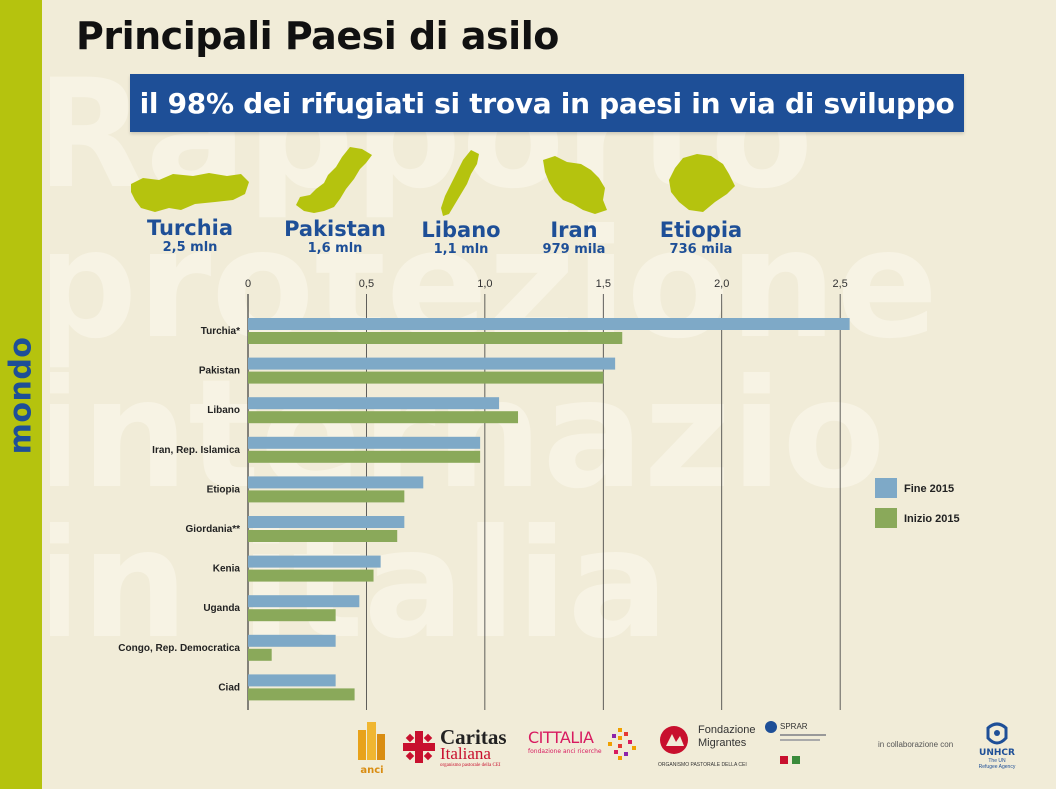  What do you see at coordinates (771, 727) in the screenshot?
I see `sprar-dot-icon` at bounding box center [771, 727].